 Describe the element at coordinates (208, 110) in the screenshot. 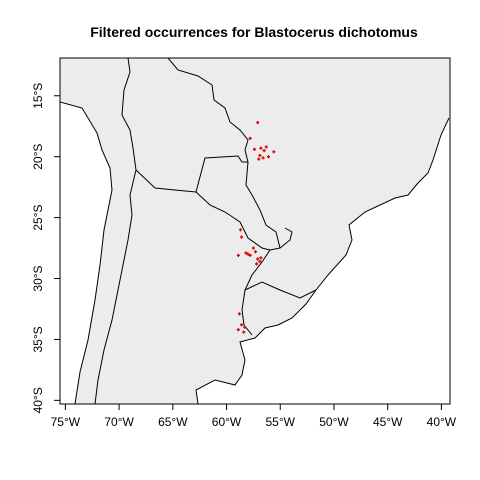

I see `border-brazil-bolivia` at that location.